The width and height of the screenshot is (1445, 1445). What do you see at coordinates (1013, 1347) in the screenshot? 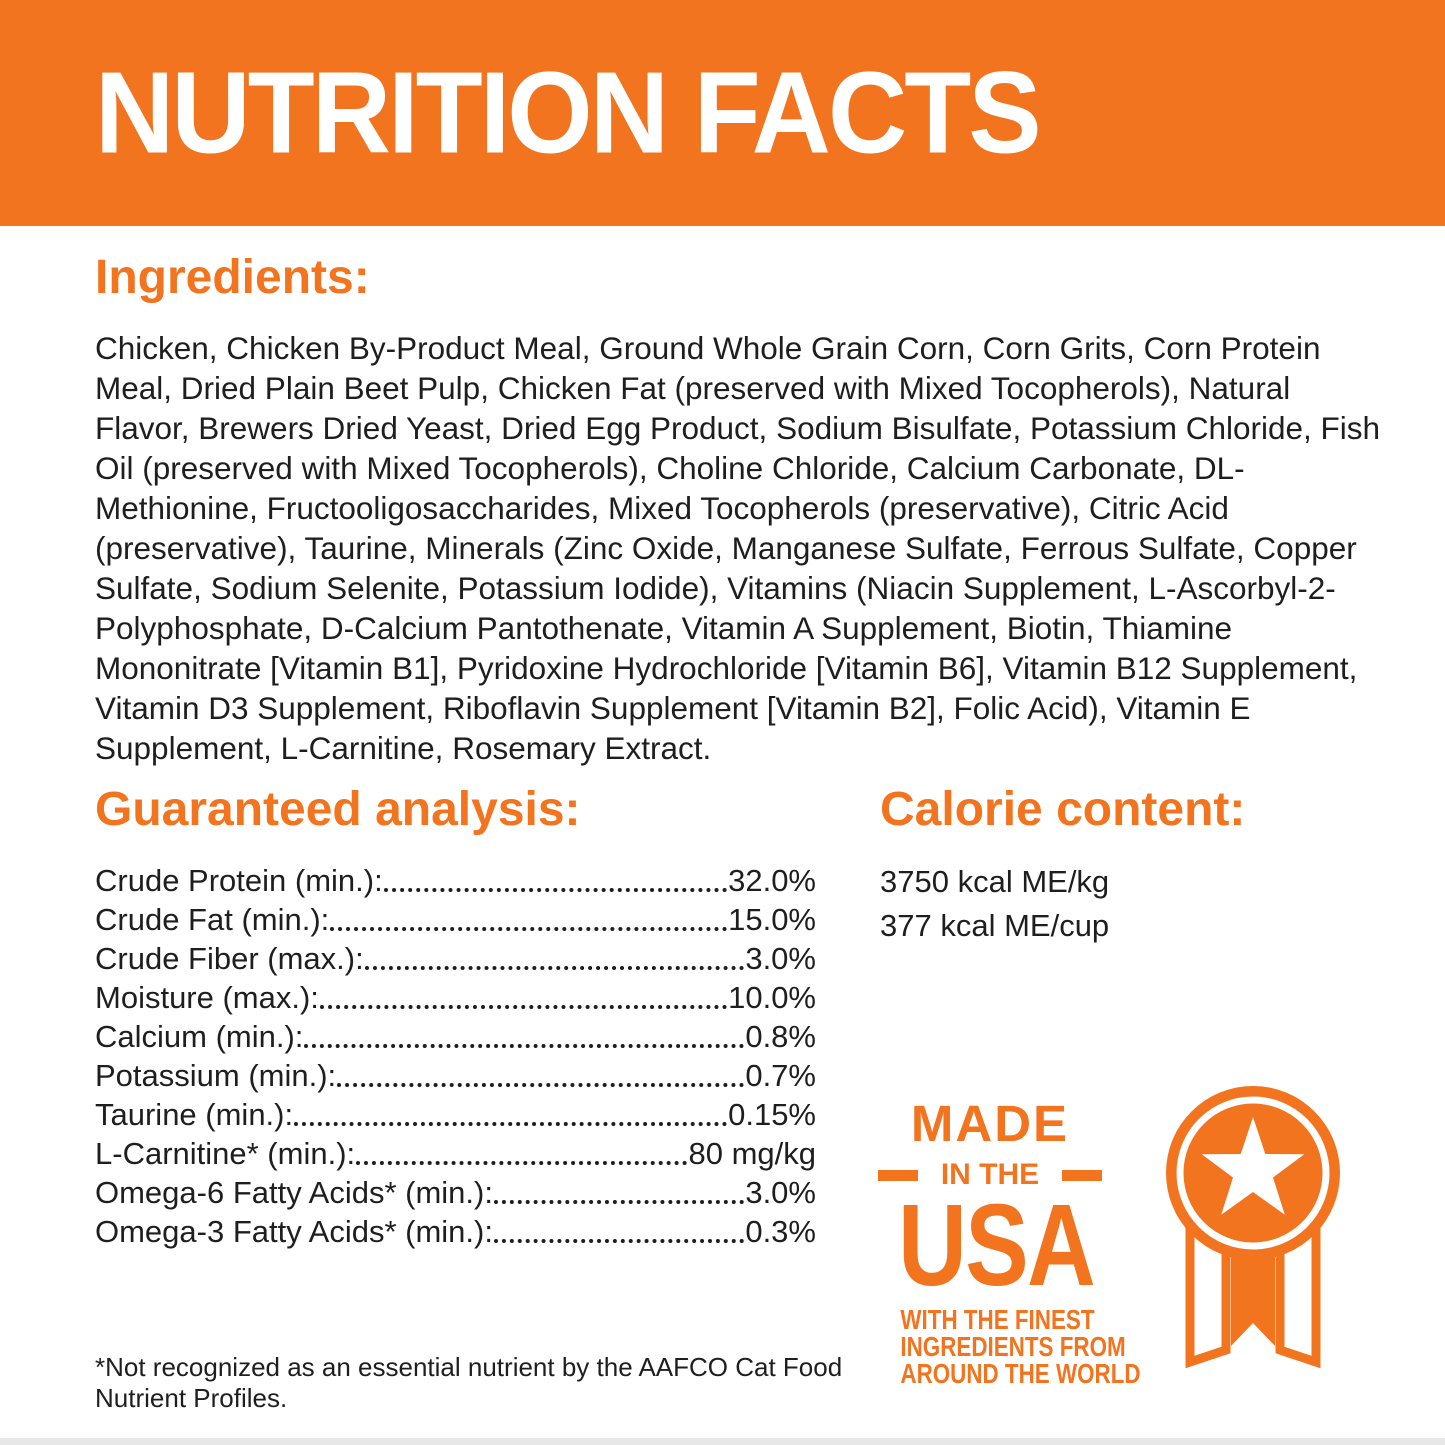
I see `tagline-line: INGREDIENTS FROM` at bounding box center [1013, 1347].